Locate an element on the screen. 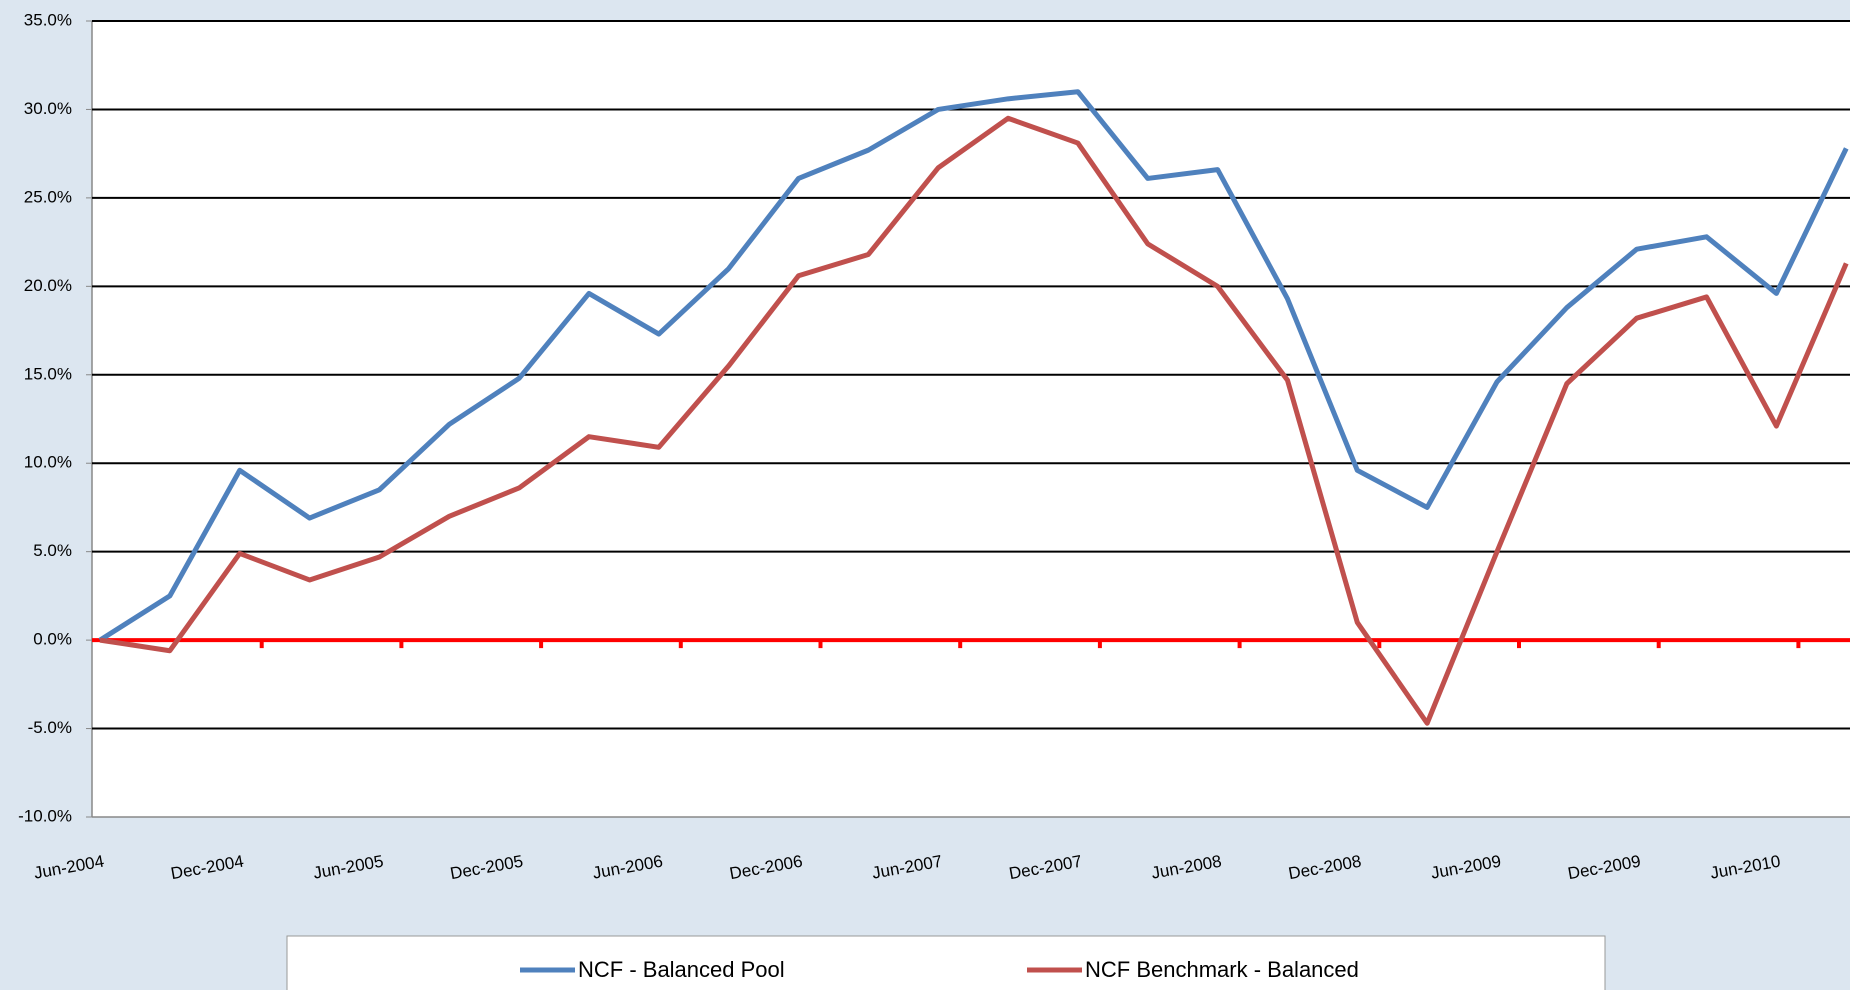  y-tick-label: -10.0% is located at coordinates (45, 815).